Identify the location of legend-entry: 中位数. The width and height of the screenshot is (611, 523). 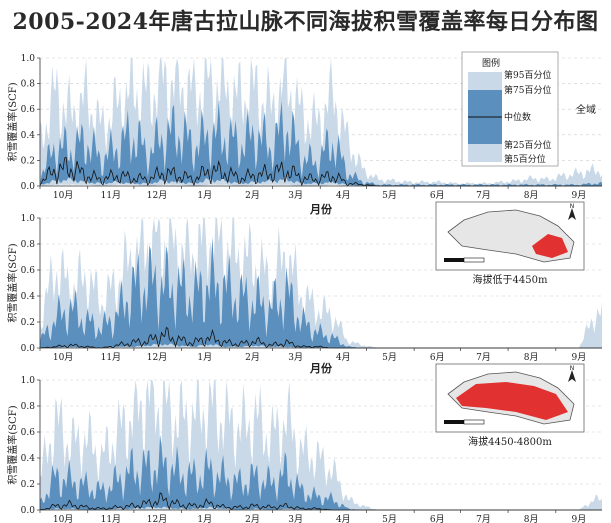
(517, 117).